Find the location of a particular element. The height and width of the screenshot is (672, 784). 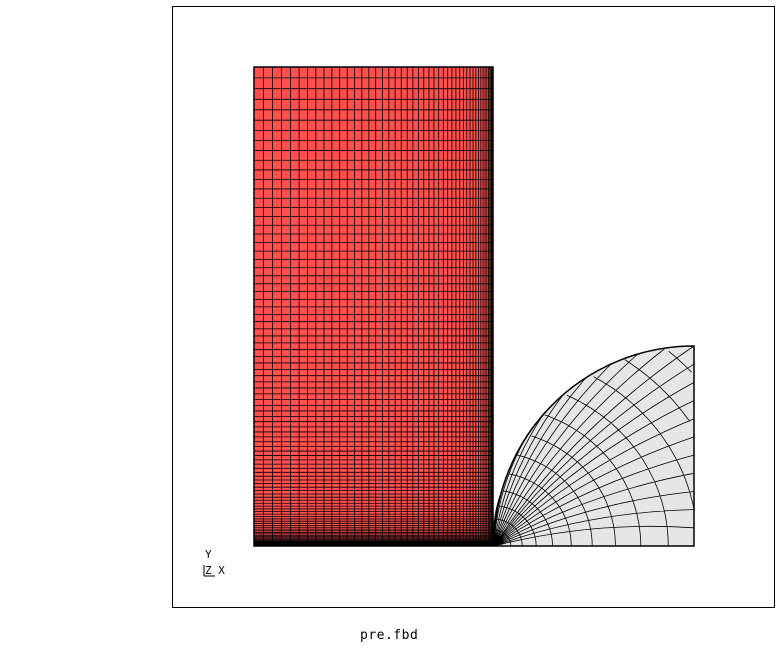

quarter-disk-grid-lines is located at coordinates (593, 446).